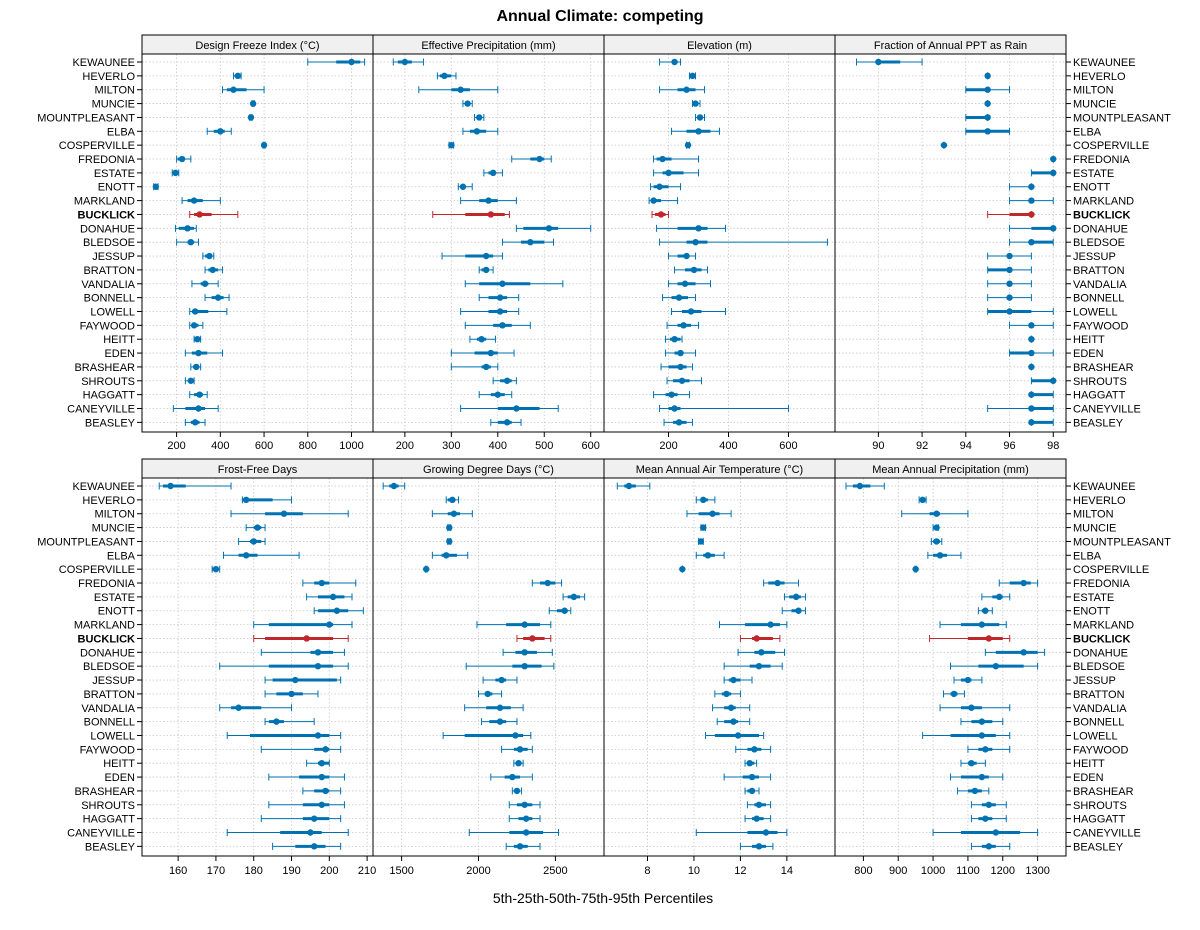 This screenshot has width=1200, height=930. I want to click on site-label-left: CANEYVILLE, so click(101, 834).